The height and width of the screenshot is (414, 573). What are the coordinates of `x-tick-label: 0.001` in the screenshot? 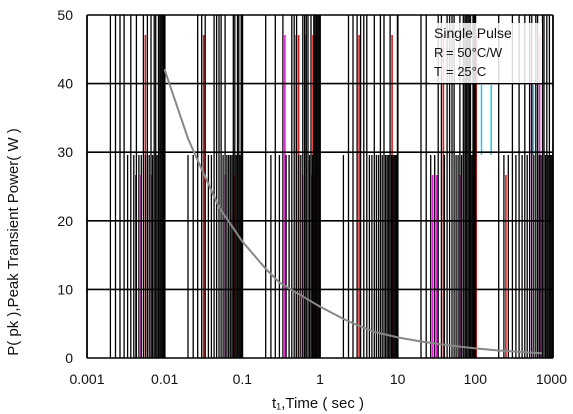 It's located at (86, 379).